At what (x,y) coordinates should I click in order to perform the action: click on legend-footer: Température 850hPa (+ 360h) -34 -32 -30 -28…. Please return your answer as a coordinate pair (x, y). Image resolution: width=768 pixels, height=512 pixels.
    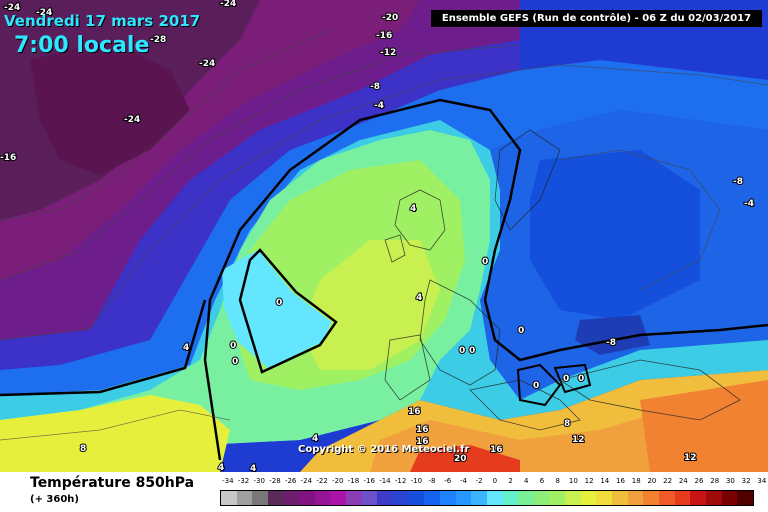
    Looking at the image, I should click on (384, 492).